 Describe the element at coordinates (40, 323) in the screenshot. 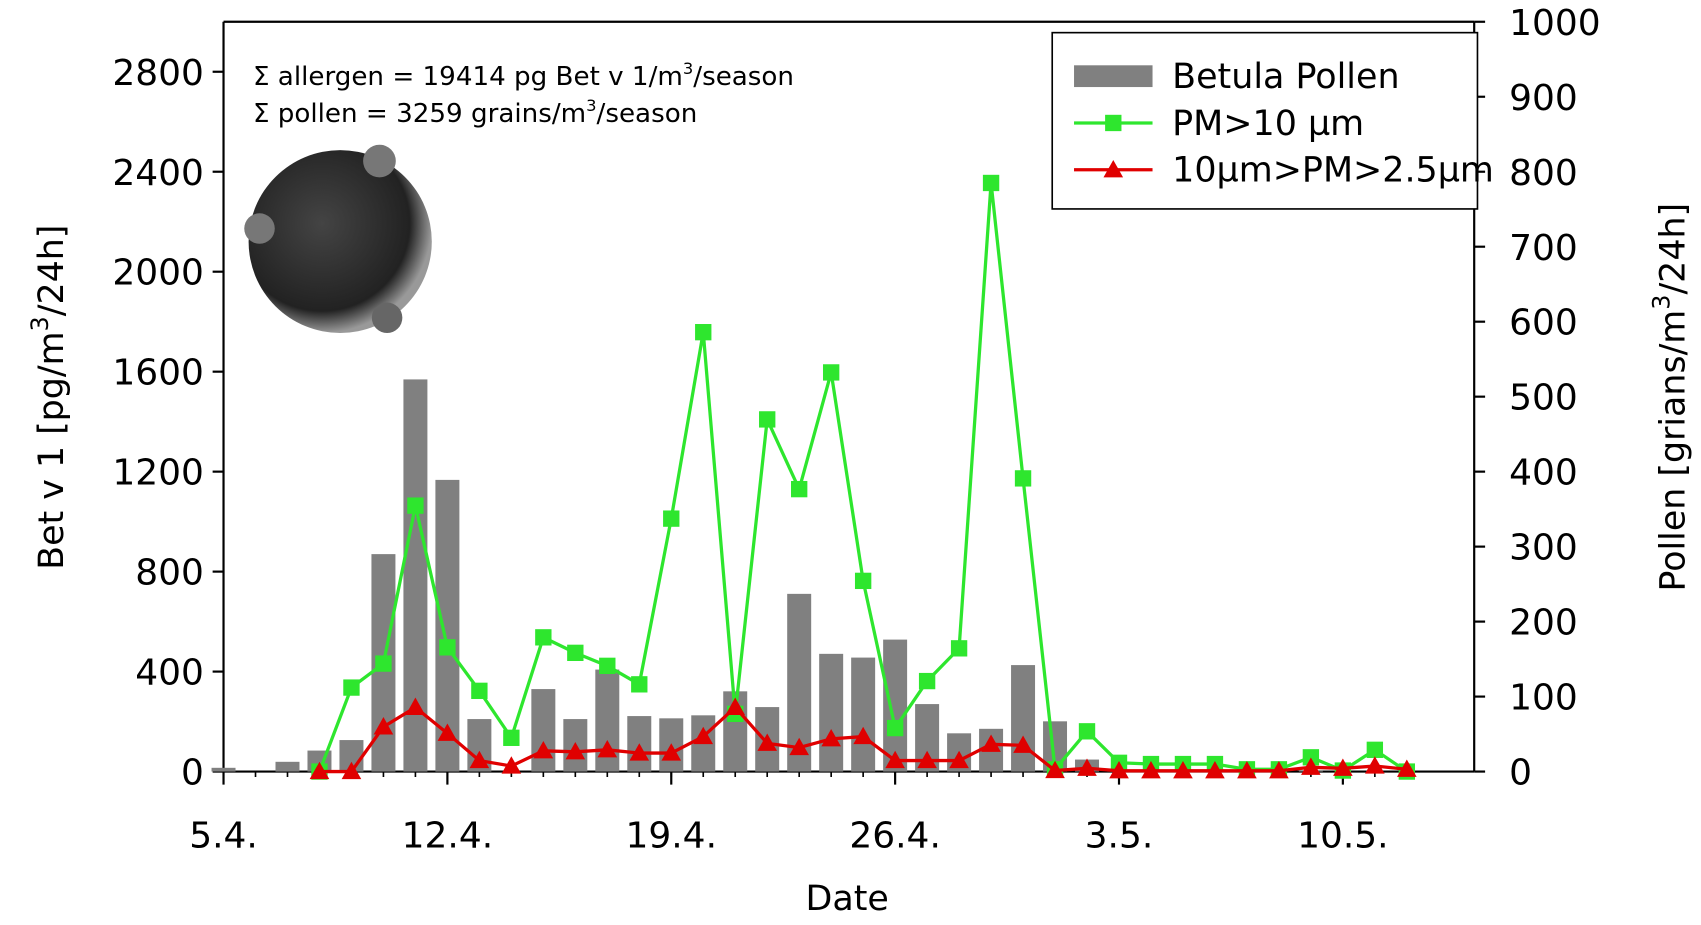

I see `y-axis-title-sup: 3` at that location.